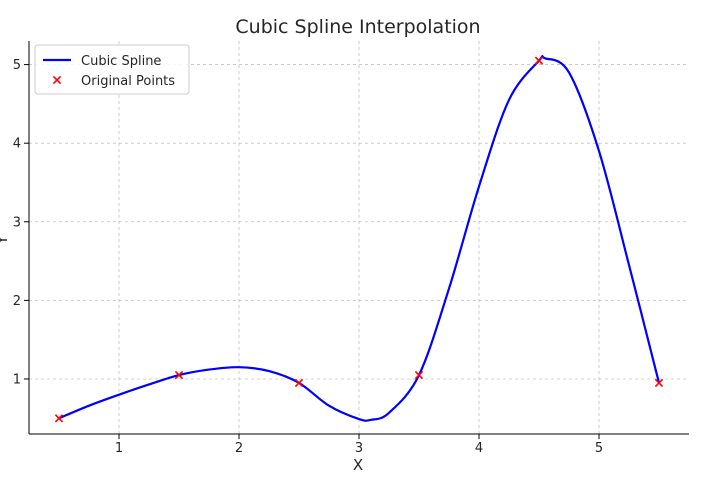 Image resolution: width=702 pixels, height=485 pixels. I want to click on legend: Cubic Spline Original Points, so click(112, 69).